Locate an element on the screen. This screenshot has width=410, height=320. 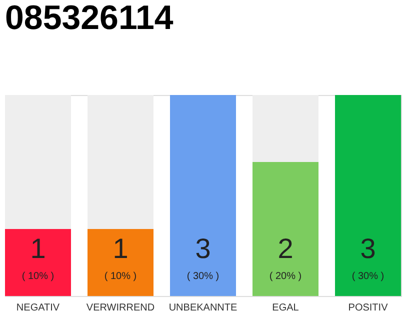
annotation: ( 20% ) is located at coordinates (285, 276).